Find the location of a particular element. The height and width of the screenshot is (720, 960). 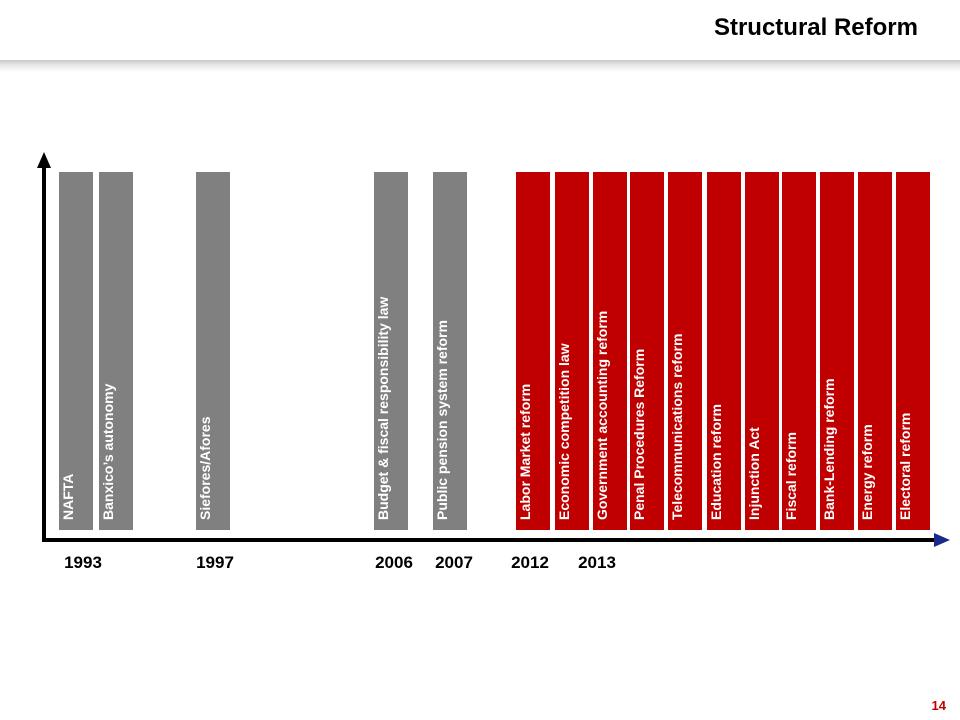

reform-bar: Fiscal reform is located at coordinates (799, 351).